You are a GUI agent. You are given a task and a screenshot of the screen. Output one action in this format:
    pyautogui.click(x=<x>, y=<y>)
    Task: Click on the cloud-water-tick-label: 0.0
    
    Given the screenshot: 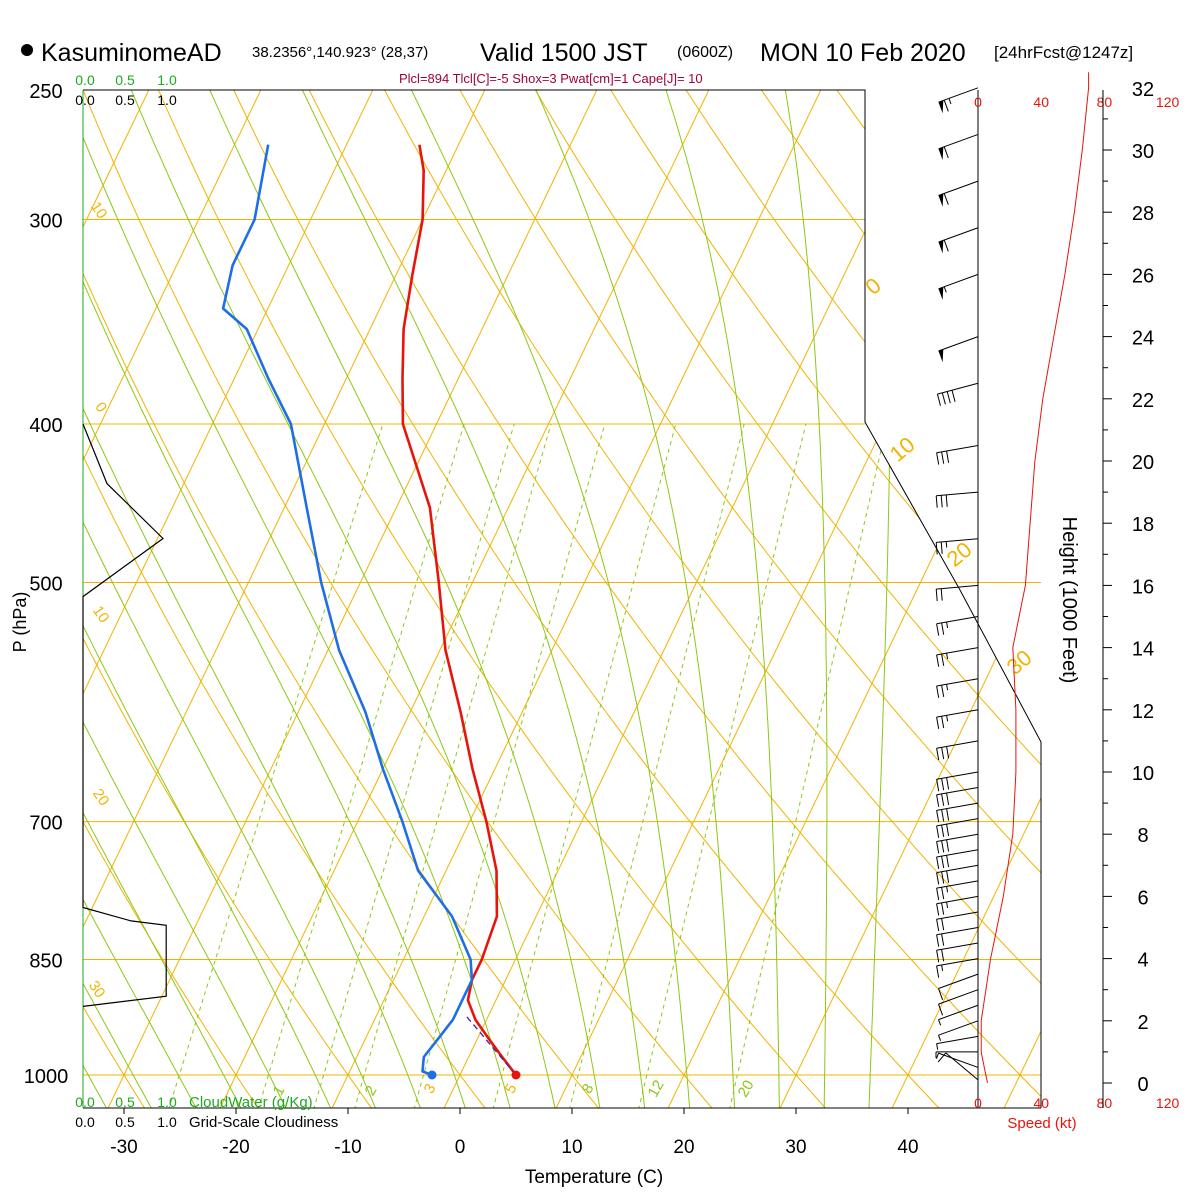 What is the action you would take?
    pyautogui.click(x=85, y=1102)
    